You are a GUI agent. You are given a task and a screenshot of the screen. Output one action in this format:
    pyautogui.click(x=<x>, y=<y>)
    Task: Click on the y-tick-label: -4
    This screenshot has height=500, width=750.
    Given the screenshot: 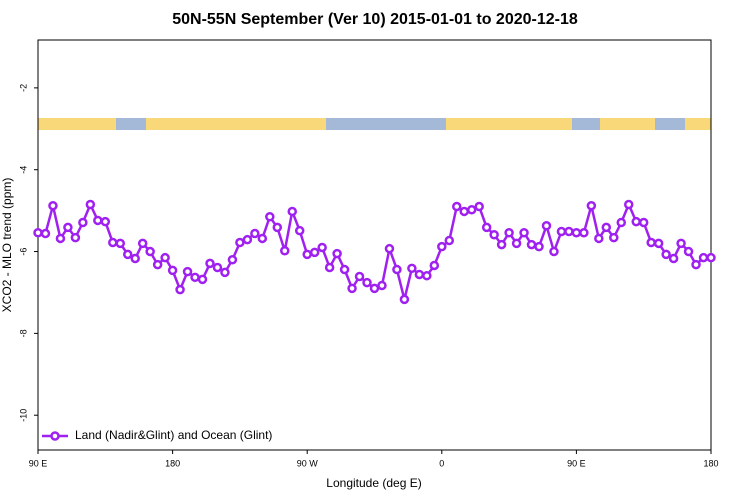 What is the action you would take?
    pyautogui.click(x=23, y=170)
    